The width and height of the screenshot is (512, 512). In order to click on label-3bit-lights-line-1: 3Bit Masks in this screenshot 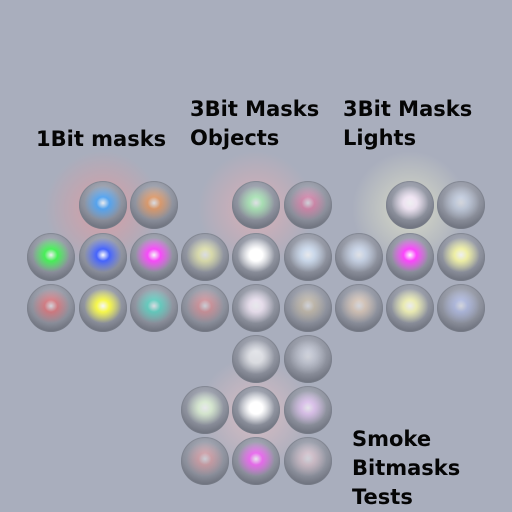, I will do `click(408, 109)`.